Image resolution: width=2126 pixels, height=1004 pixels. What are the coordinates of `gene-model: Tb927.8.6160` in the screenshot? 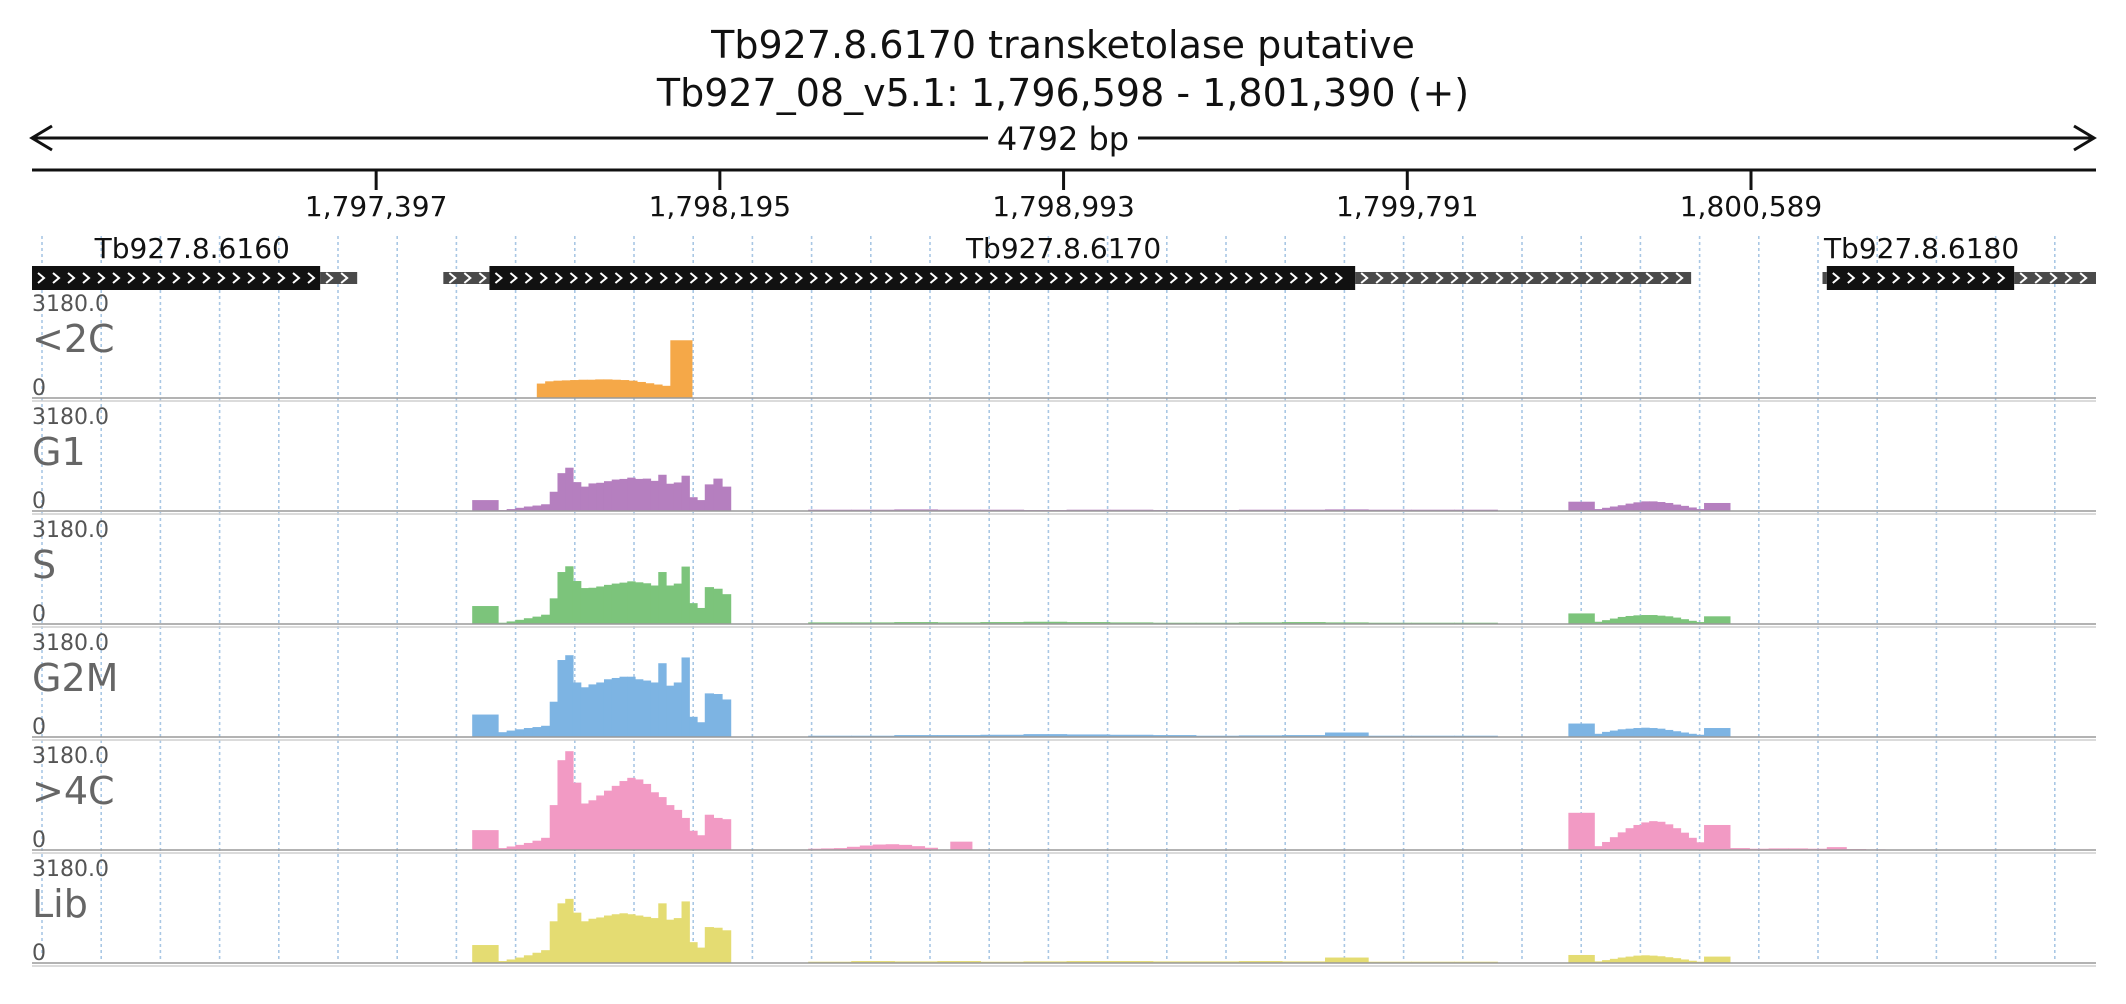 It's located at (195, 261).